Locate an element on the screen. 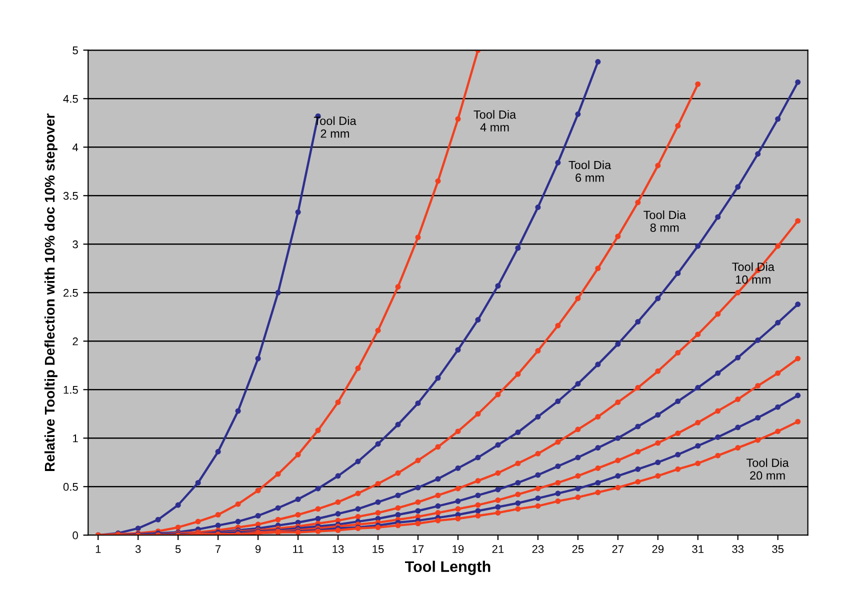  annotation: Tool Dia 8 mm is located at coordinates (665, 221).